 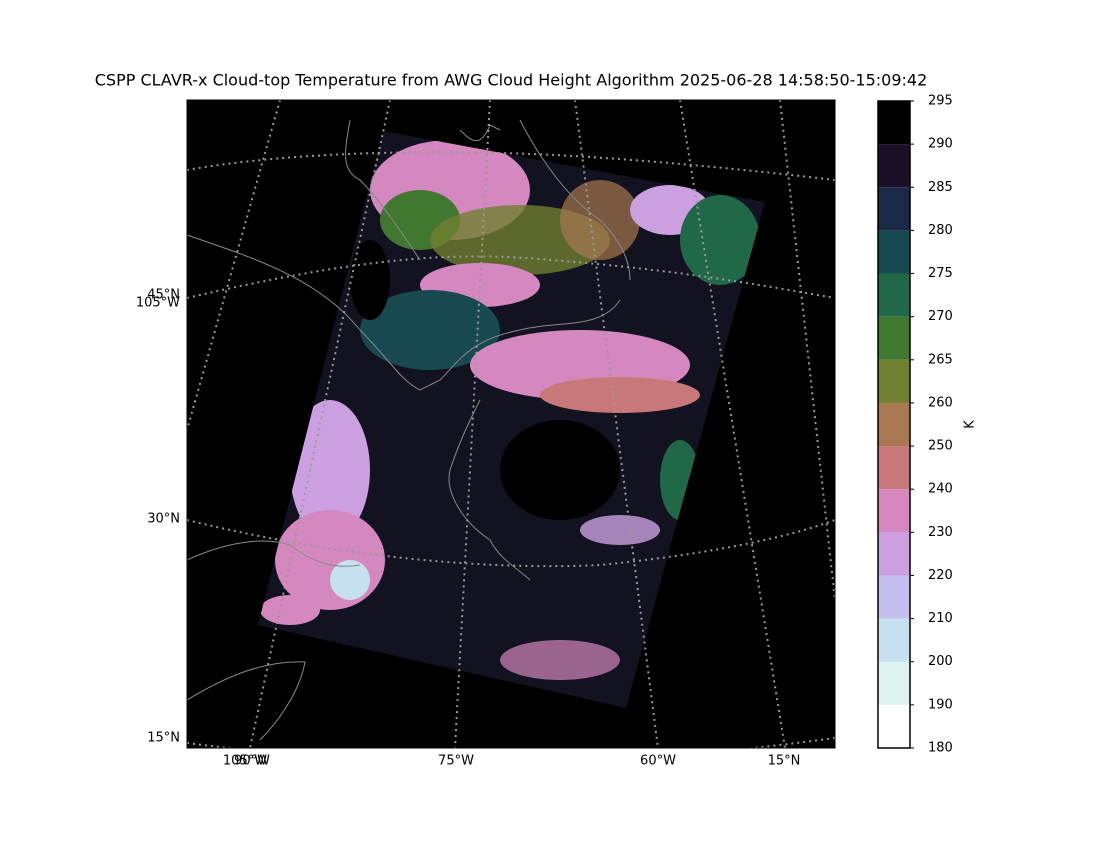 I want to click on colorbar-tick-label: 210, so click(x=940, y=618).